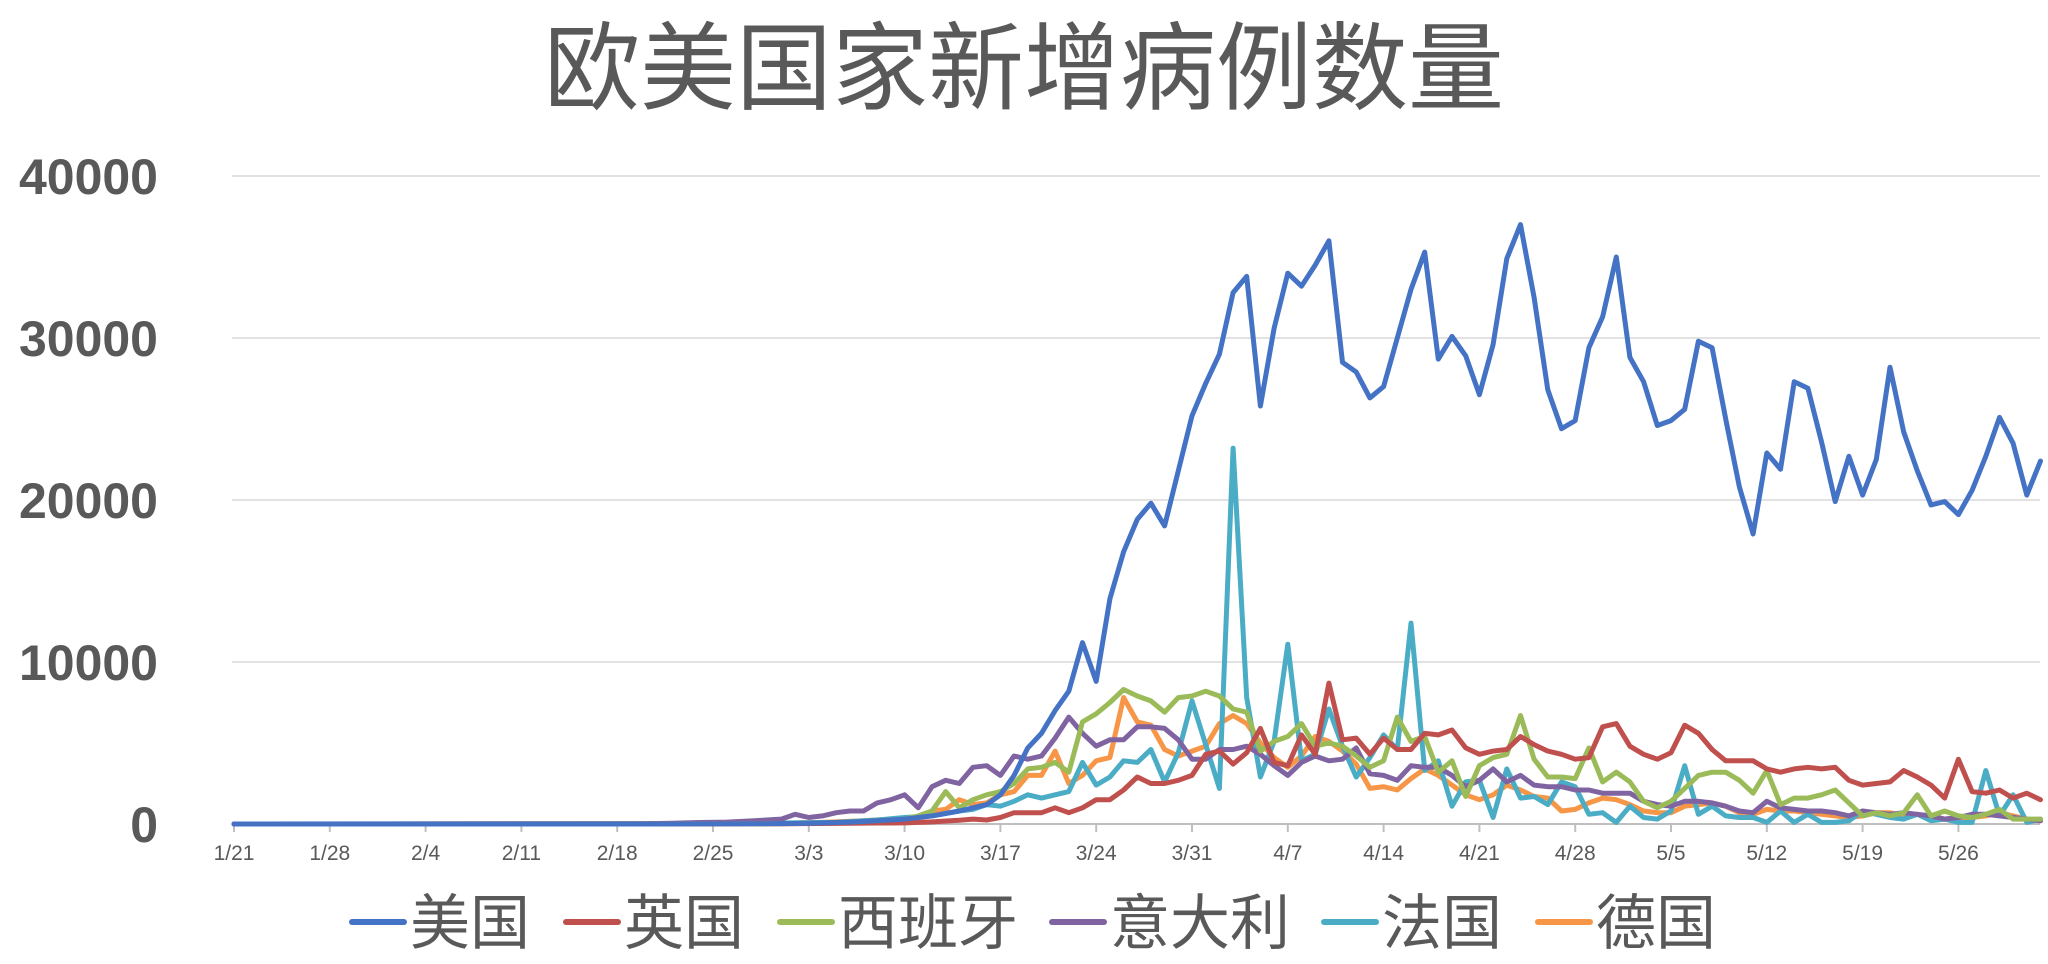  Describe the element at coordinates (1287, 853) in the screenshot. I see `x-tick-label: 4/7` at that location.